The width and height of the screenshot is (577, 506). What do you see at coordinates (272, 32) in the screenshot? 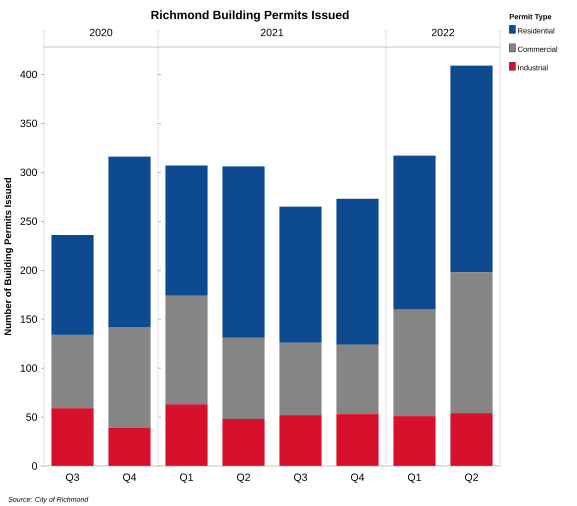
I see `chart-subtitle: 2021` at bounding box center [272, 32].